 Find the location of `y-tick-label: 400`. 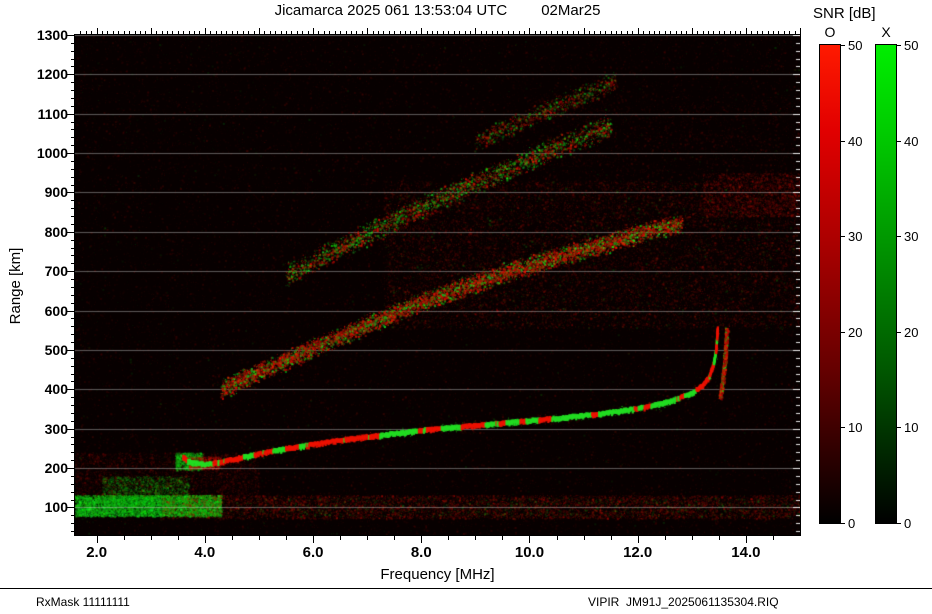

y-tick-label: 400 is located at coordinates (56, 389).